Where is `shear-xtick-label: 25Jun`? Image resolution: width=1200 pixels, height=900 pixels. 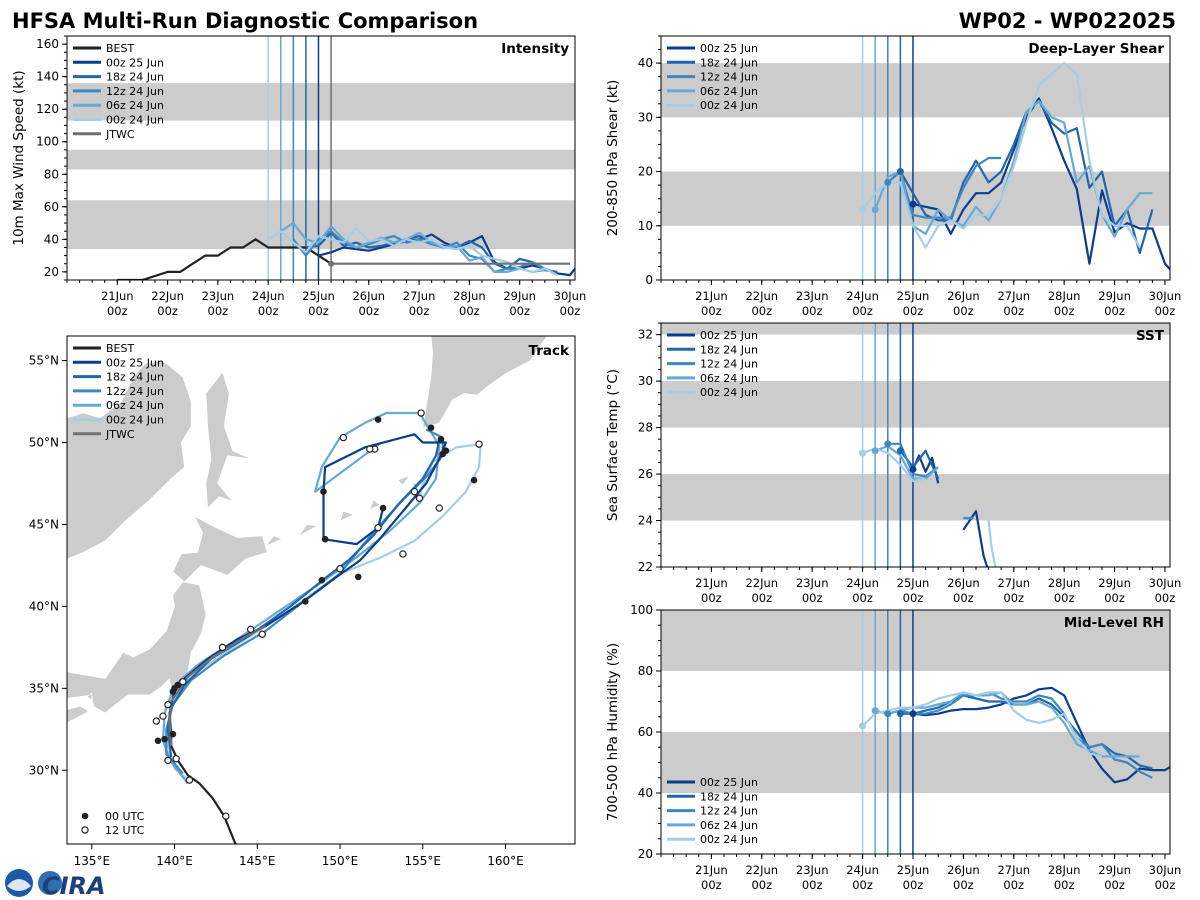
shear-xtick-label: 25Jun is located at coordinates (913, 296).